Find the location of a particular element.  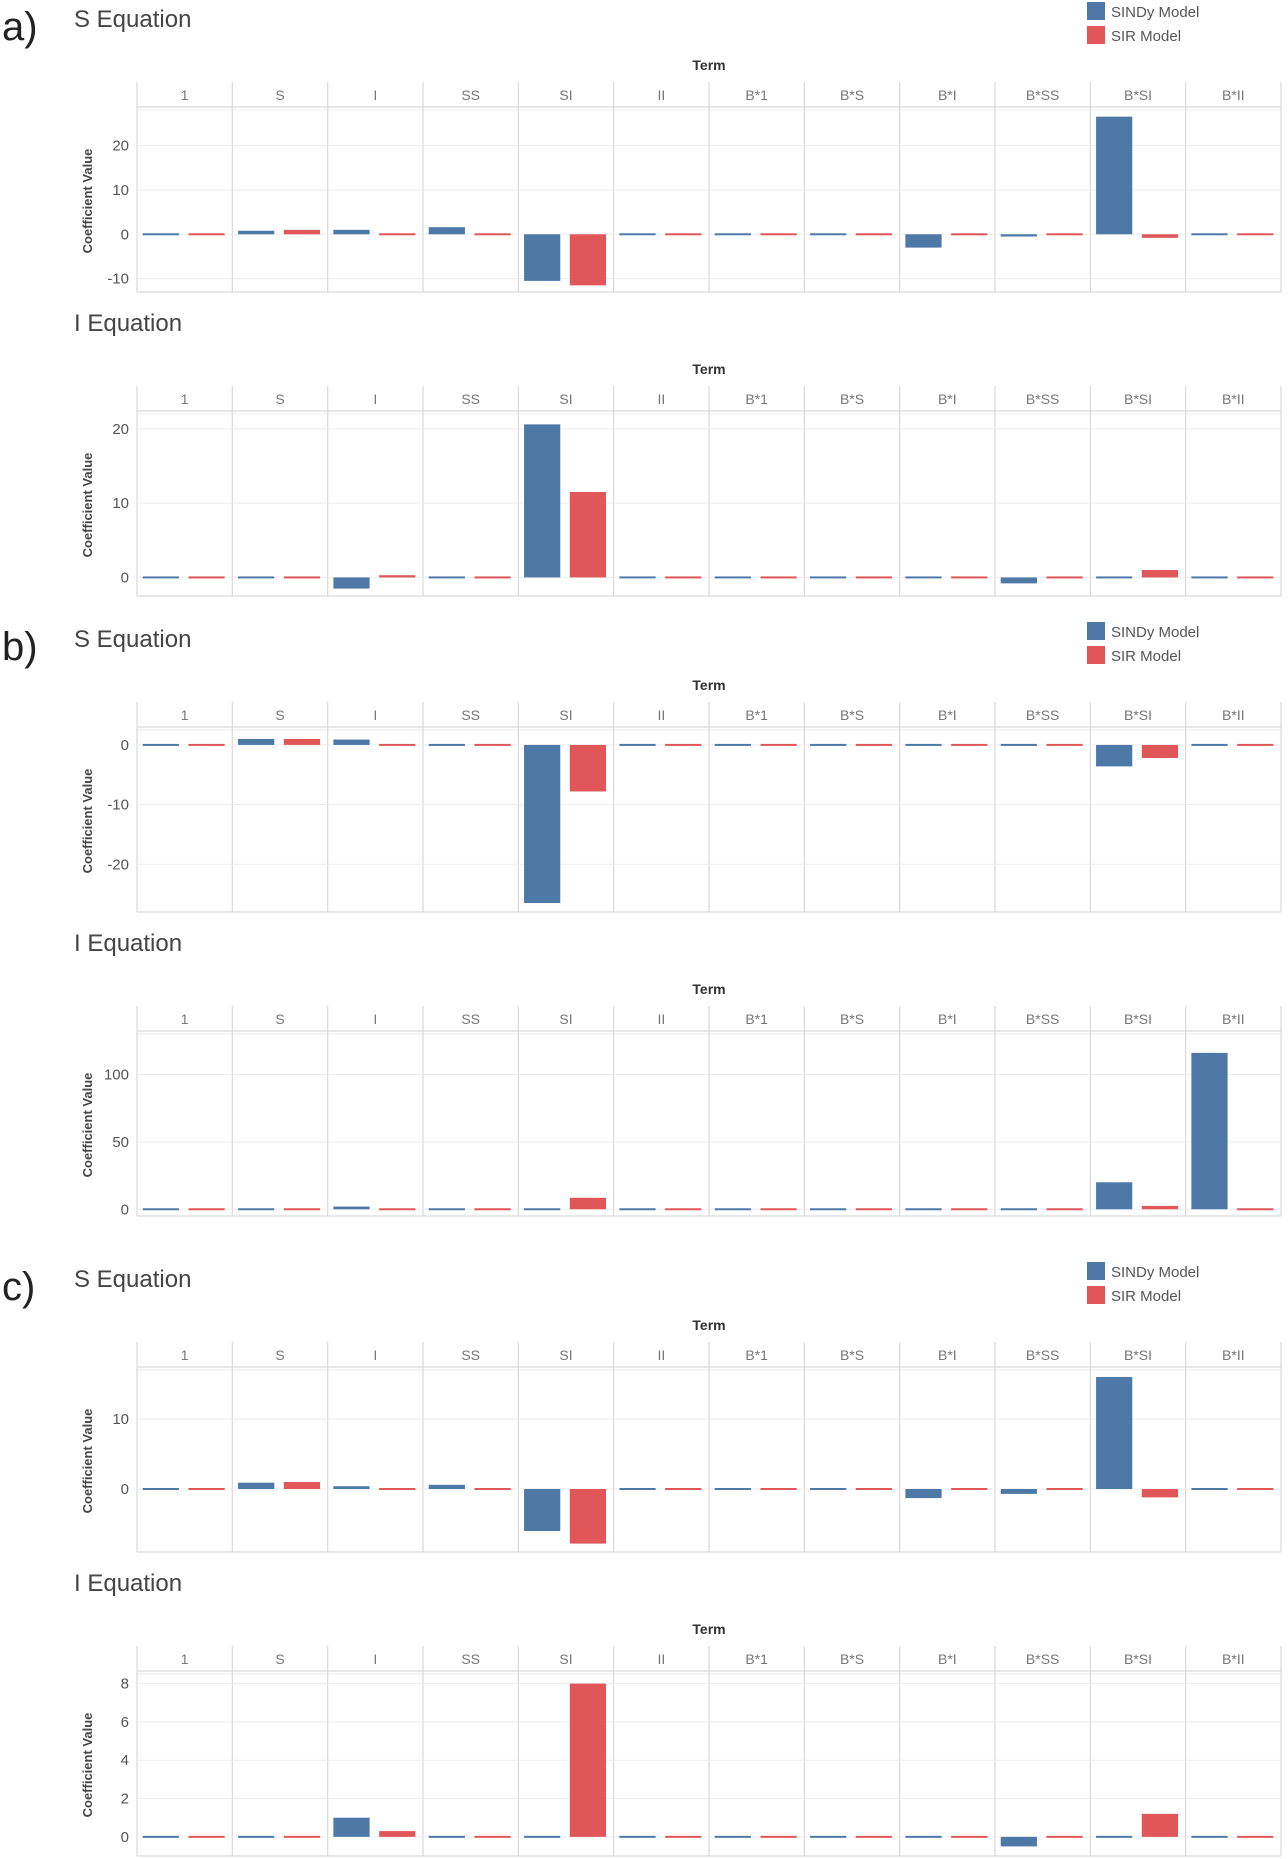

term-label: SI is located at coordinates (565, 95).